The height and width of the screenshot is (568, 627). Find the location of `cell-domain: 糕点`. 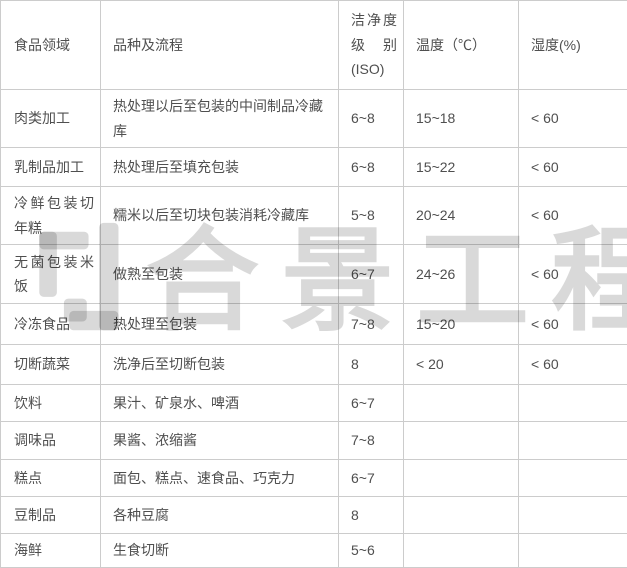

cell-domain: 糕点 is located at coordinates (51, 478).